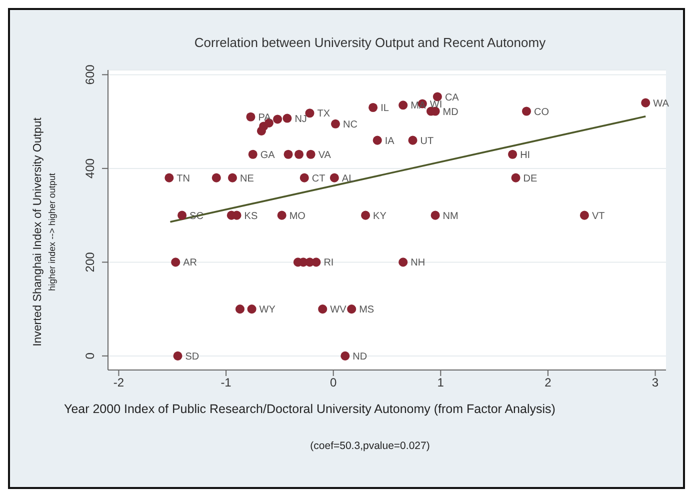 The image size is (697, 501). Describe the element at coordinates (452, 98) in the screenshot. I see `data-label: CA` at that location.